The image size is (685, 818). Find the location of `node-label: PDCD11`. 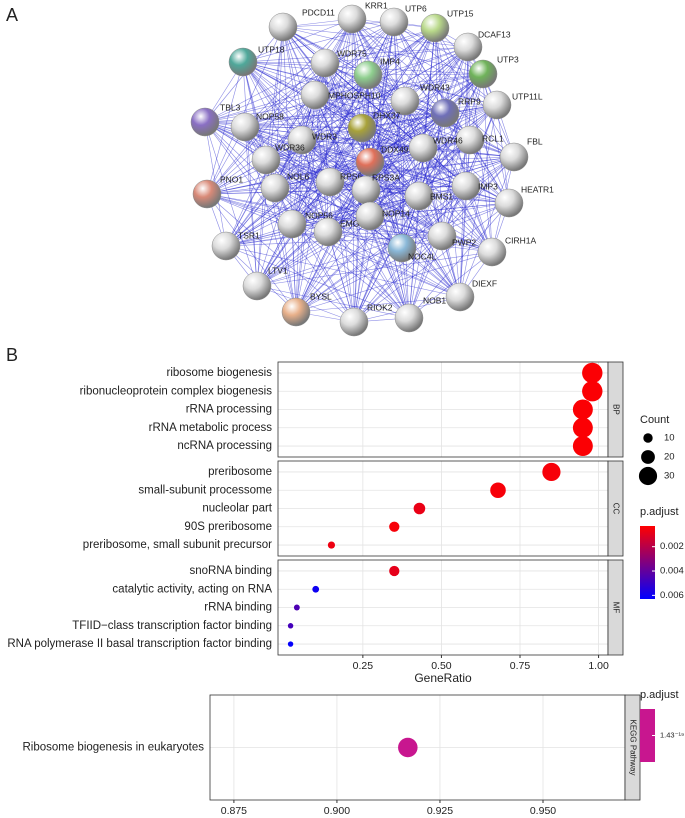

node-label: PDCD11 is located at coordinates (318, 12).